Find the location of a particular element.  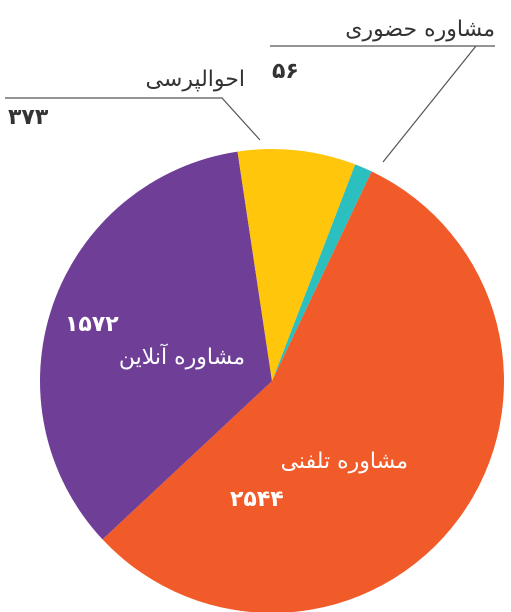

slice-label: احوالپرسی is located at coordinates (195, 79).